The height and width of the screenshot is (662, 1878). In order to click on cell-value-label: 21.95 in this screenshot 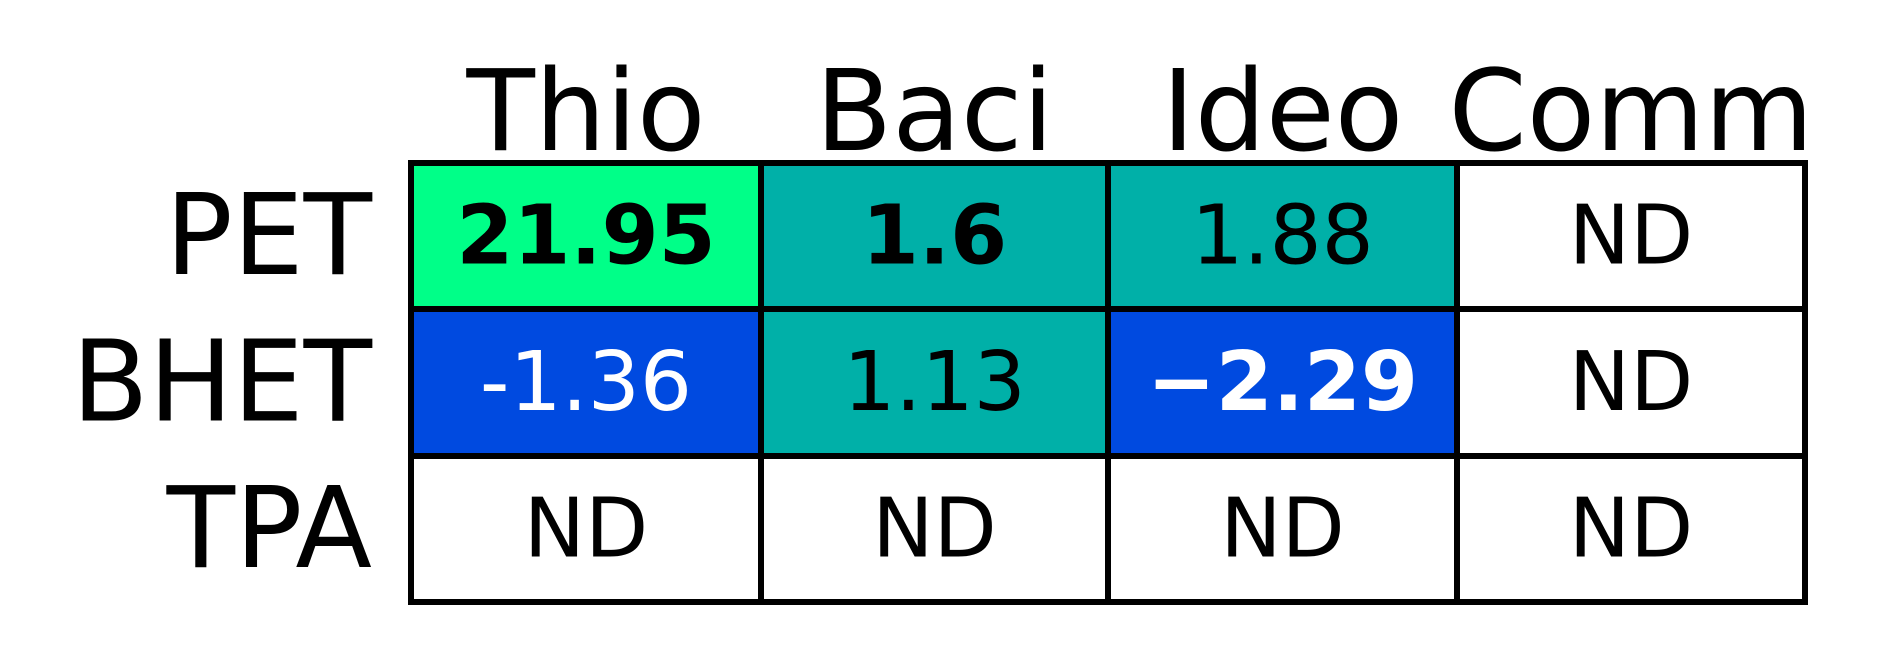, I will do `click(585, 236)`.